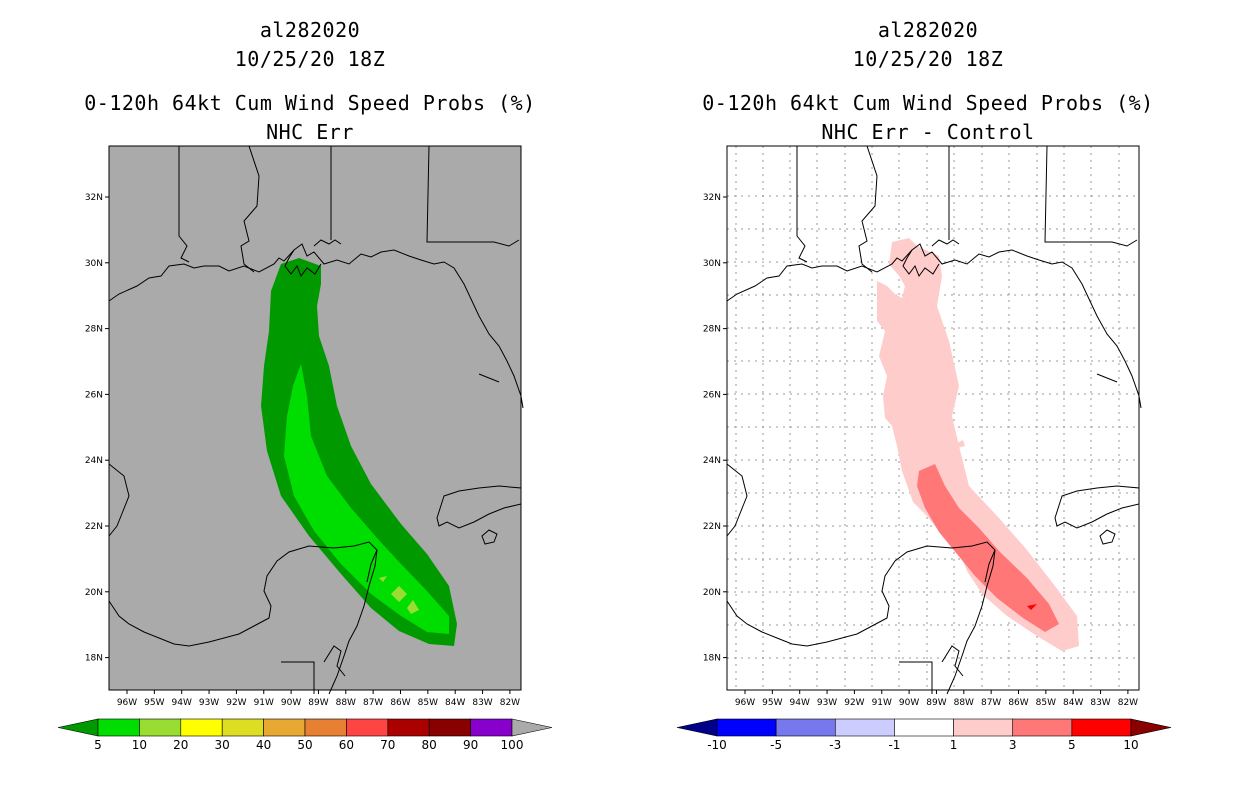 This screenshot has height=800, width=1236. What do you see at coordinates (712, 395) in the screenshot?
I see `right-ytick-label: 26N` at bounding box center [712, 395].